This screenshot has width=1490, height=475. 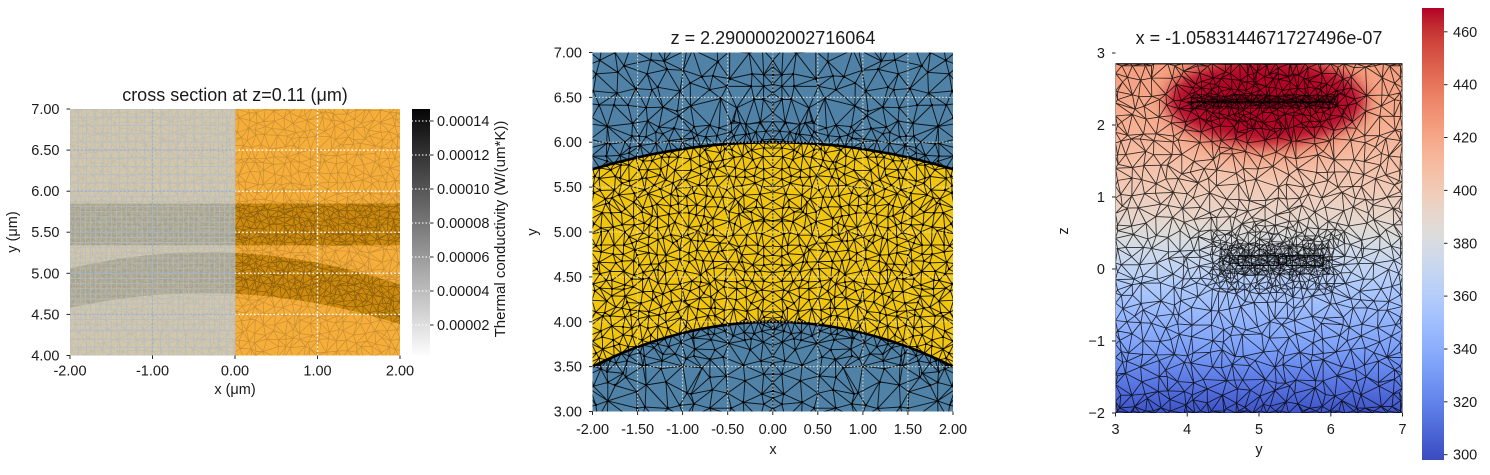 What do you see at coordinates (1402, 430) in the screenshot?
I see `svg-text: 7` at bounding box center [1402, 430].